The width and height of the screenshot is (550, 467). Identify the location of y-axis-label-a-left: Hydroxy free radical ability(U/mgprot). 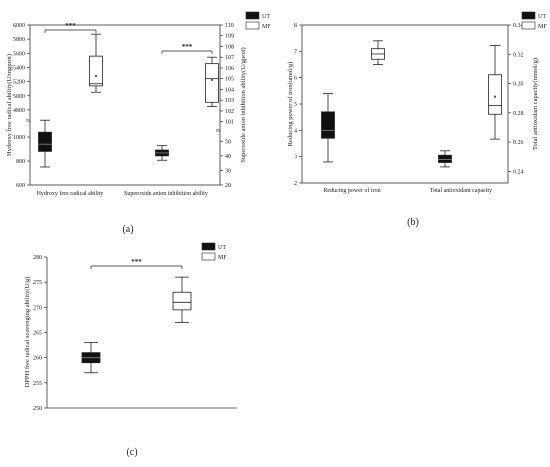
(9, 105).